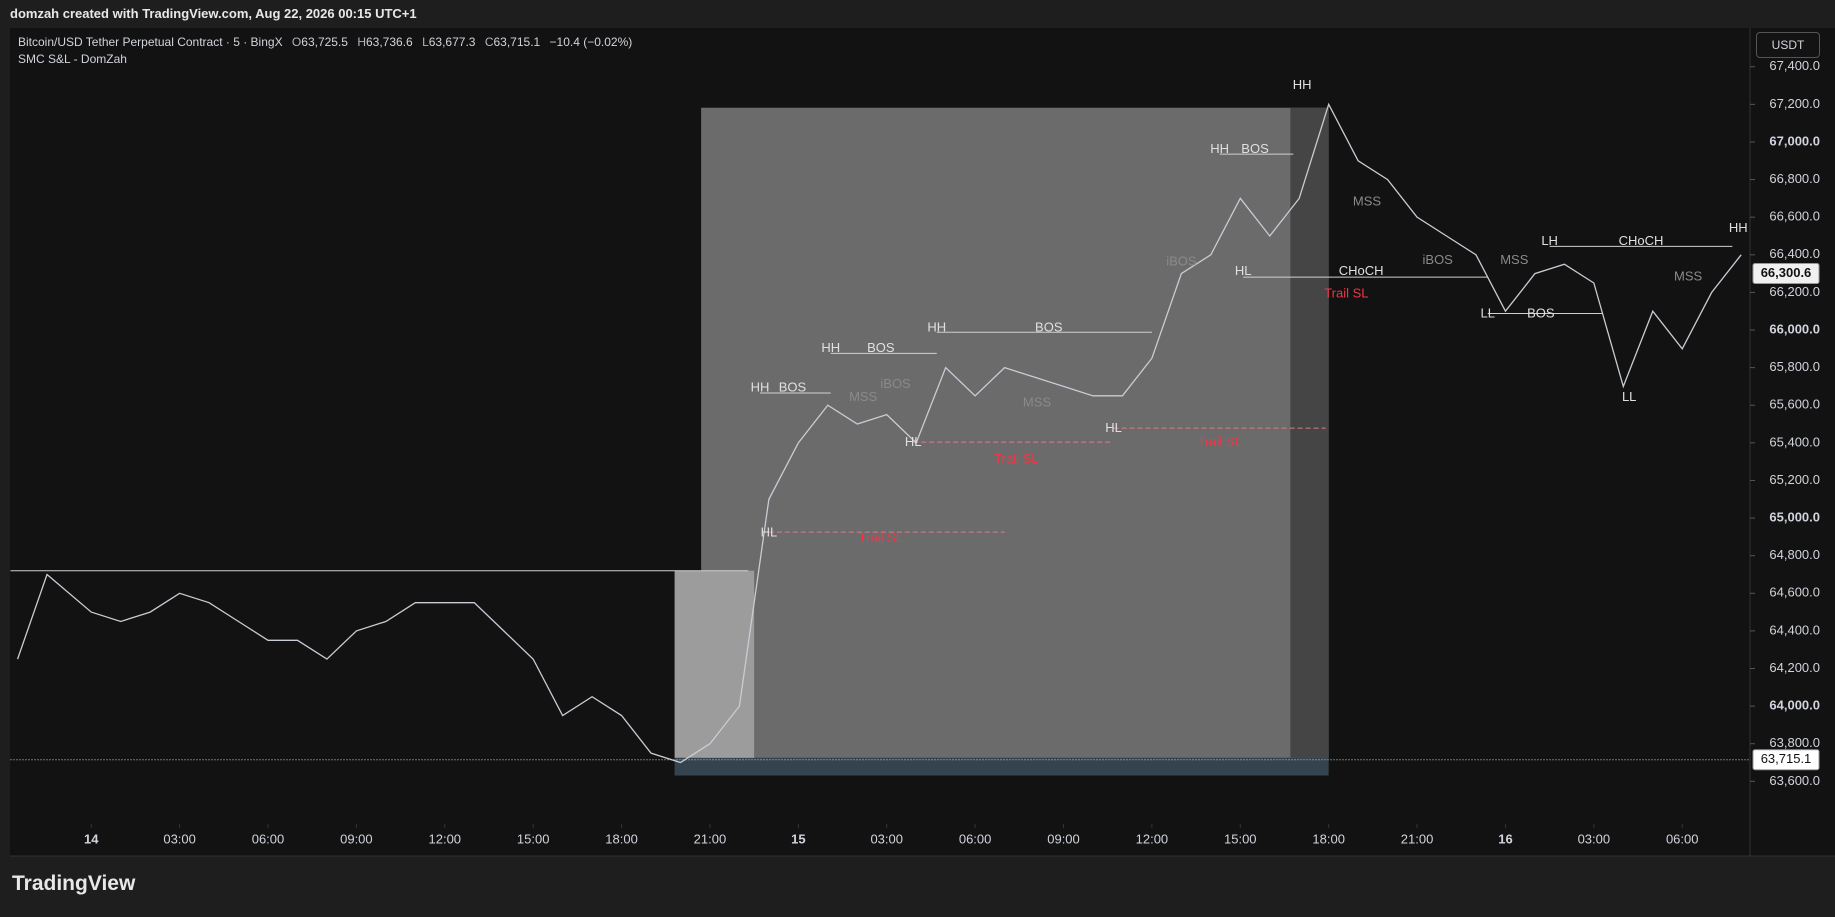 This screenshot has height=917, width=1835. I want to click on h-value: 63,736.6, so click(389, 42).